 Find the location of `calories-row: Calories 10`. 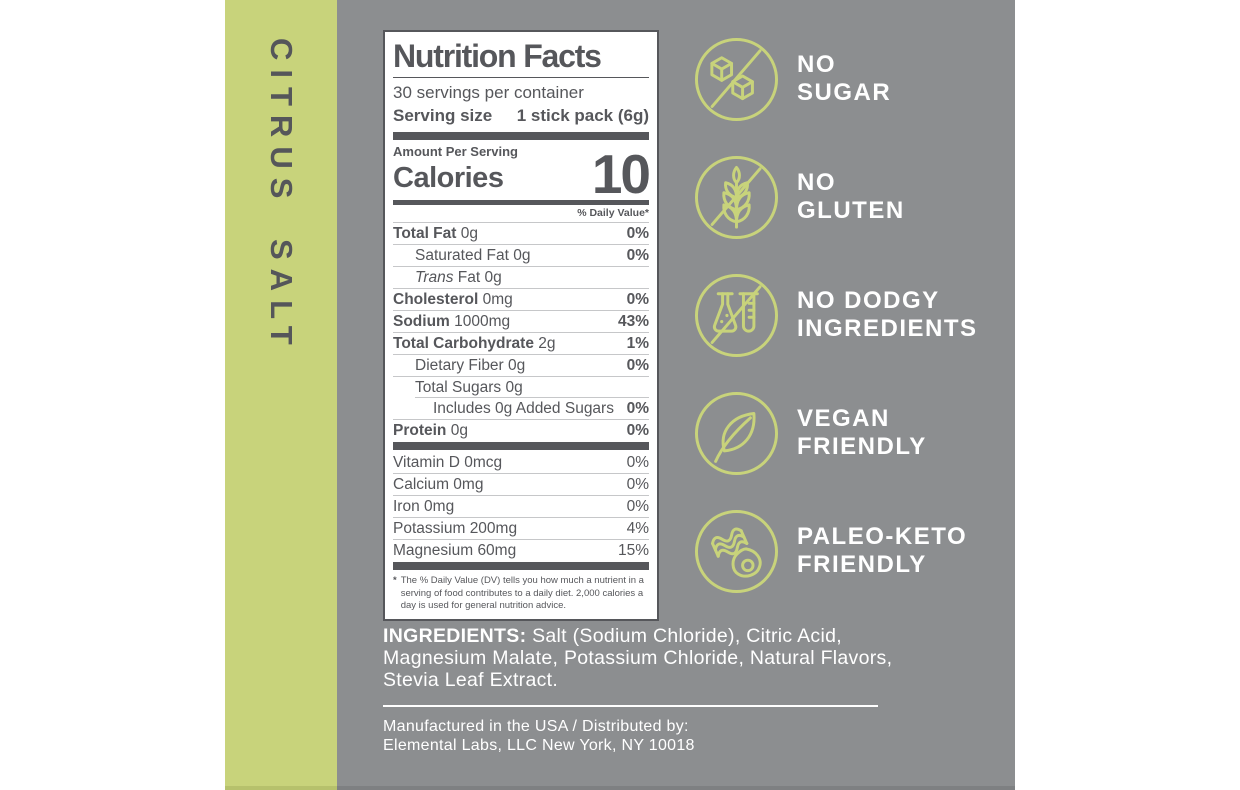

calories-row: Calories 10 is located at coordinates (522, 174).